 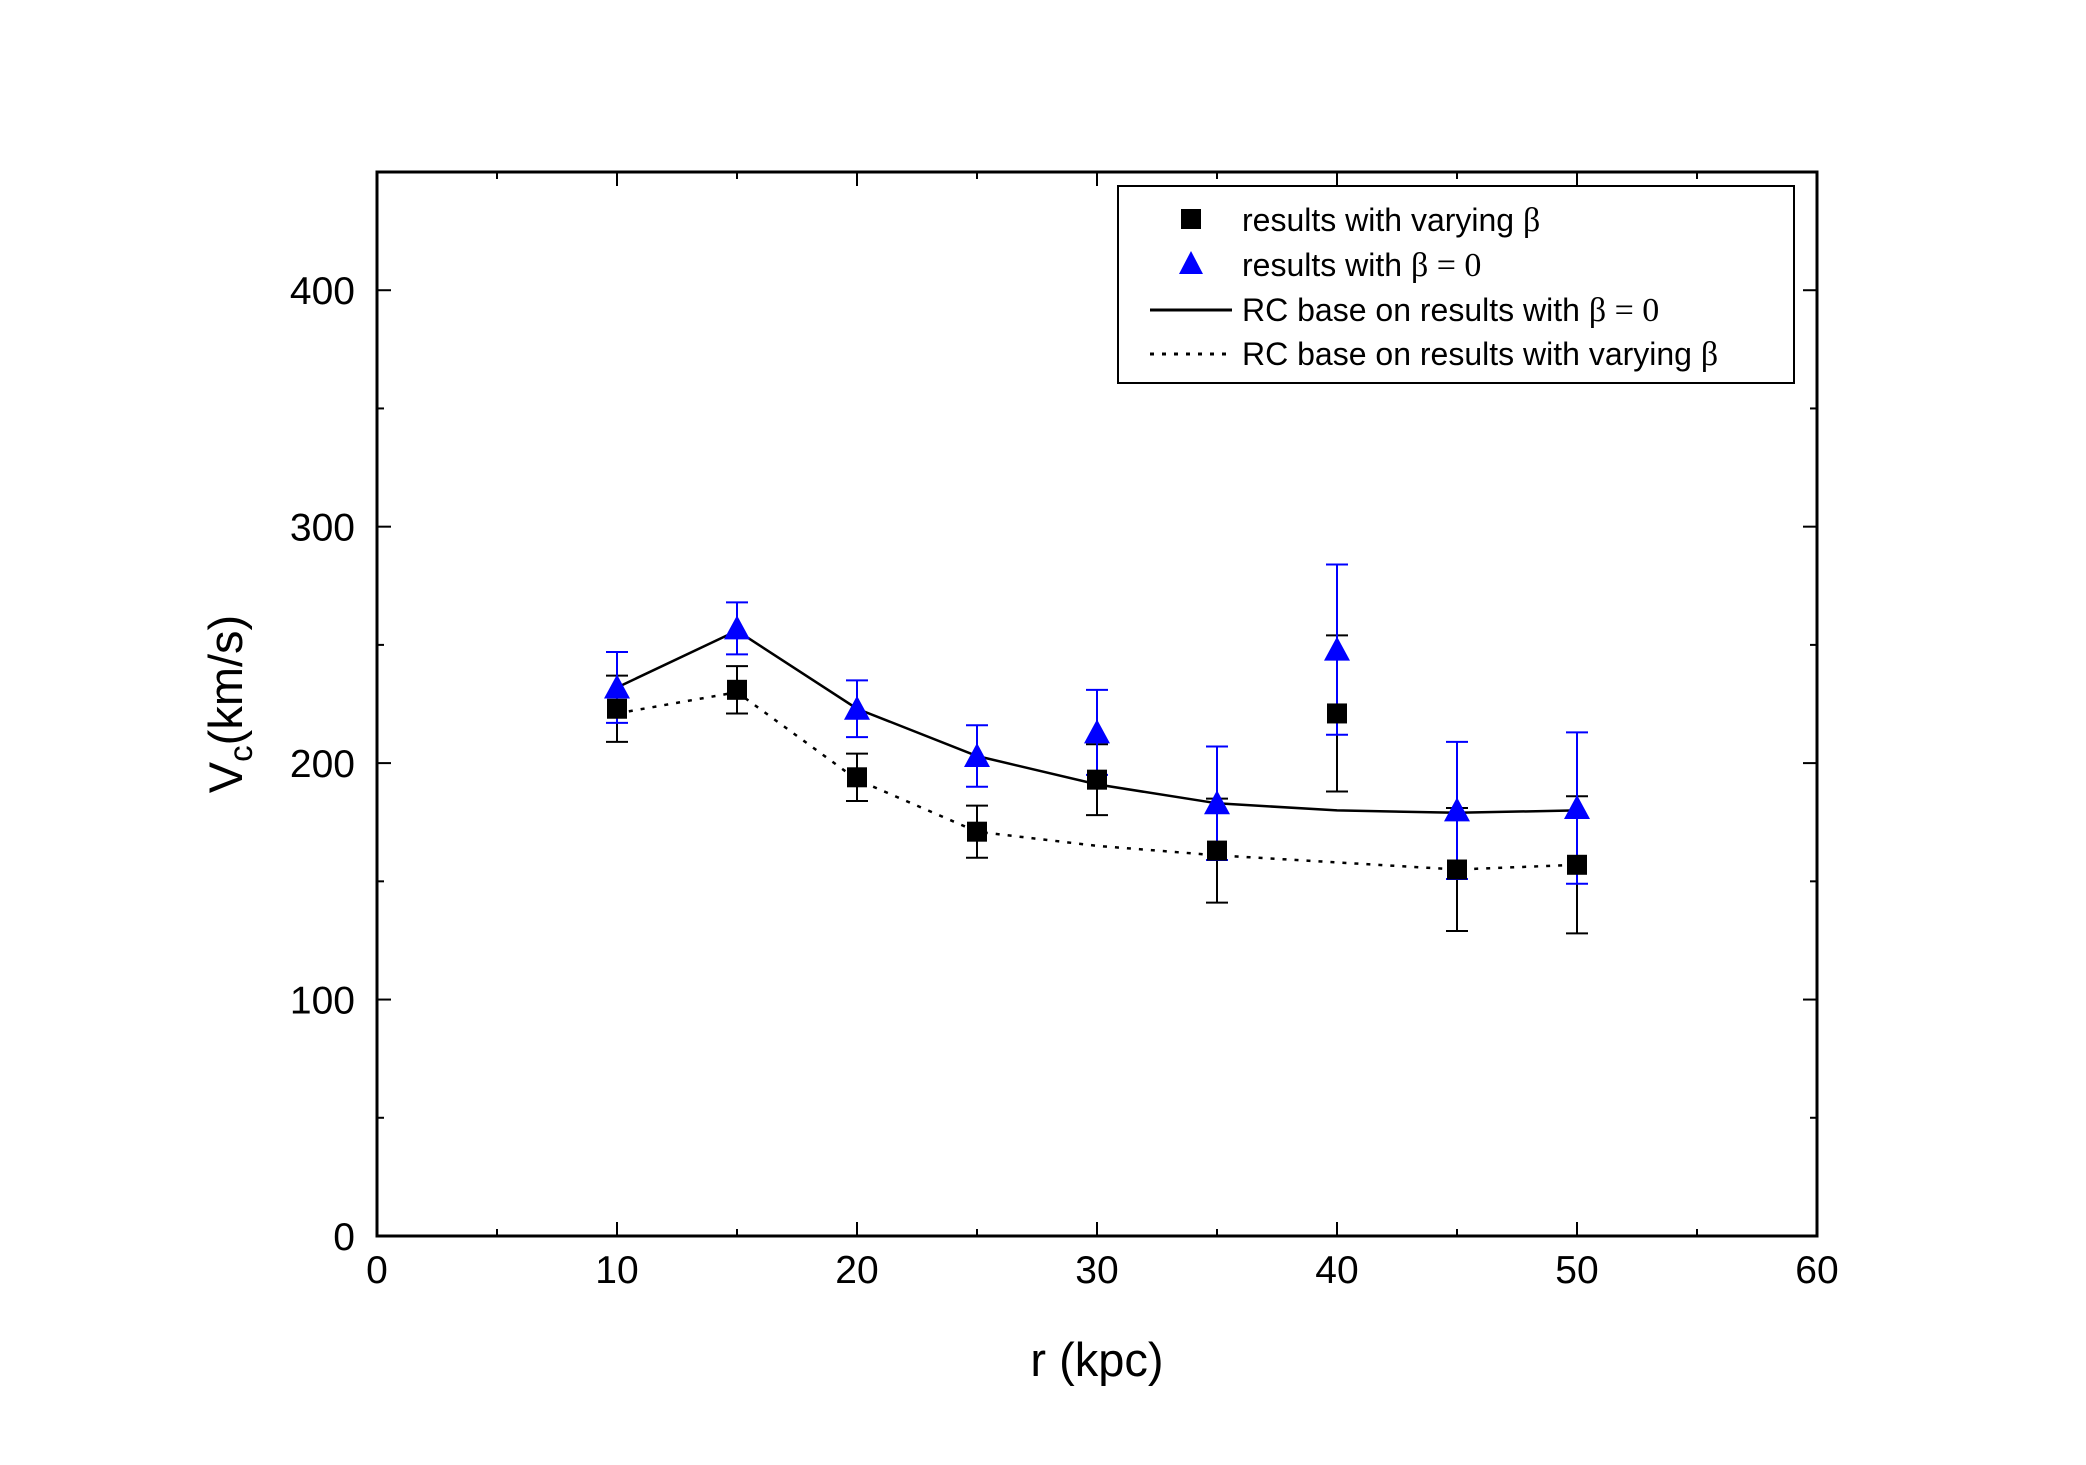 What do you see at coordinates (1096, 1359) in the screenshot?
I see `x-axis-title: r (kpc)` at bounding box center [1096, 1359].